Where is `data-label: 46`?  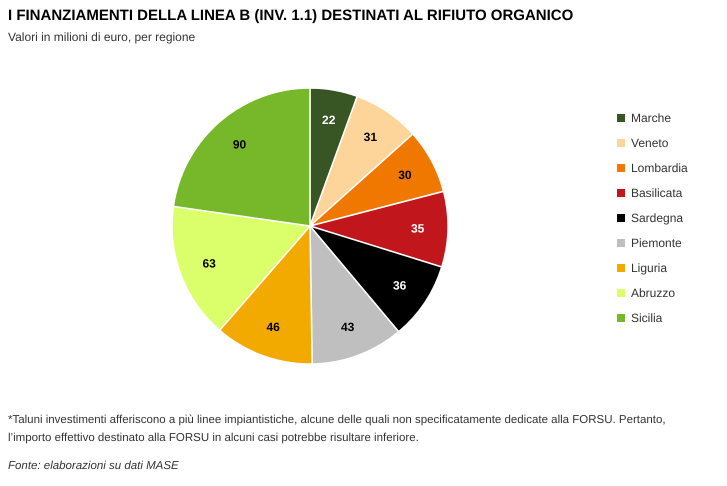
data-label: 46 is located at coordinates (273, 327).